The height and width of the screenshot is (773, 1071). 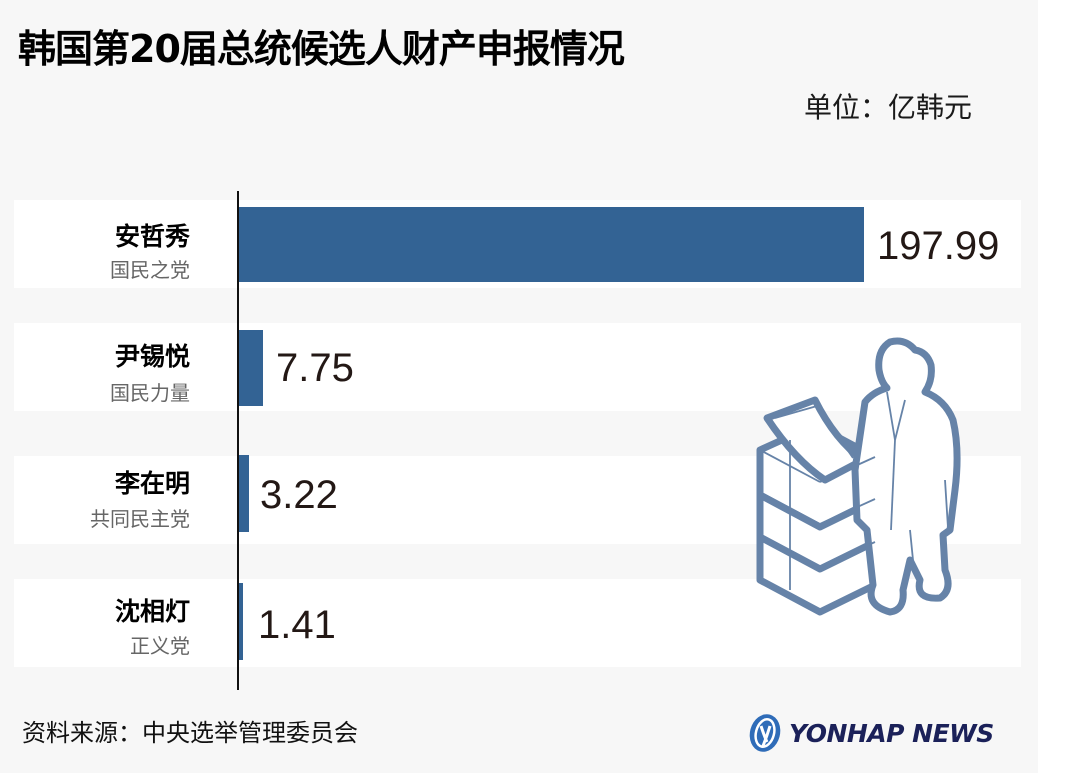 What do you see at coordinates (938, 246) in the screenshot?
I see `value-label: 197.99` at bounding box center [938, 246].